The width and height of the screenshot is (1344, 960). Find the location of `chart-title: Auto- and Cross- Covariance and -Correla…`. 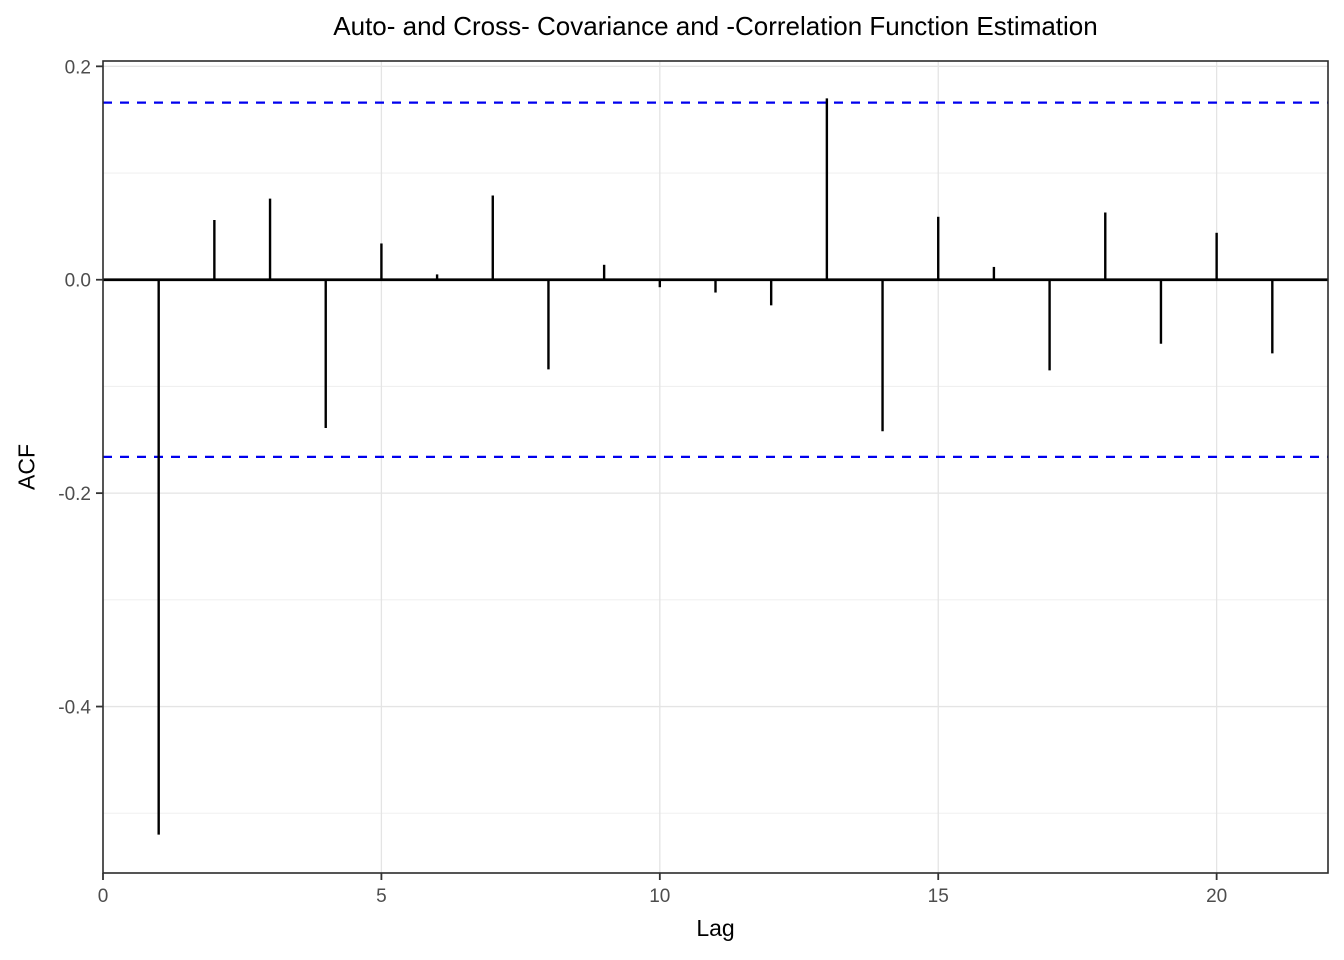

chart-title: Auto- and Cross- Covariance and -Correla… is located at coordinates (715, 26).